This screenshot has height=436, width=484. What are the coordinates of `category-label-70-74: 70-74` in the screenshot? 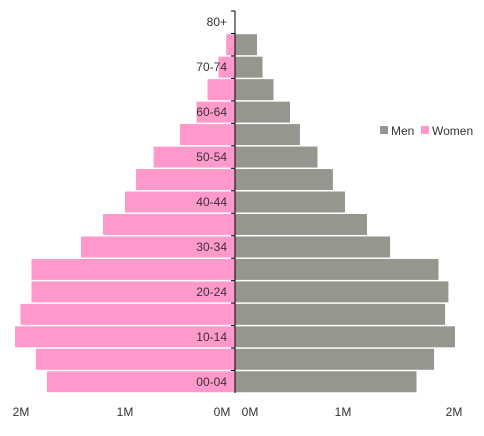 It's located at (211, 67).